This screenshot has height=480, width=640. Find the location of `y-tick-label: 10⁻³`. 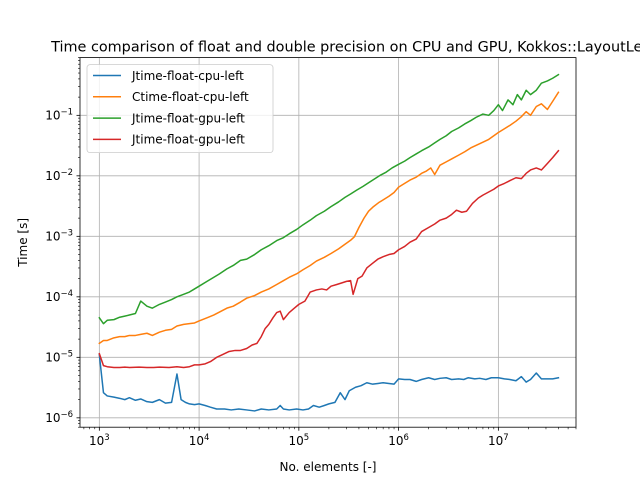

y-tick-label: 10⁻³ is located at coordinates (59, 235).